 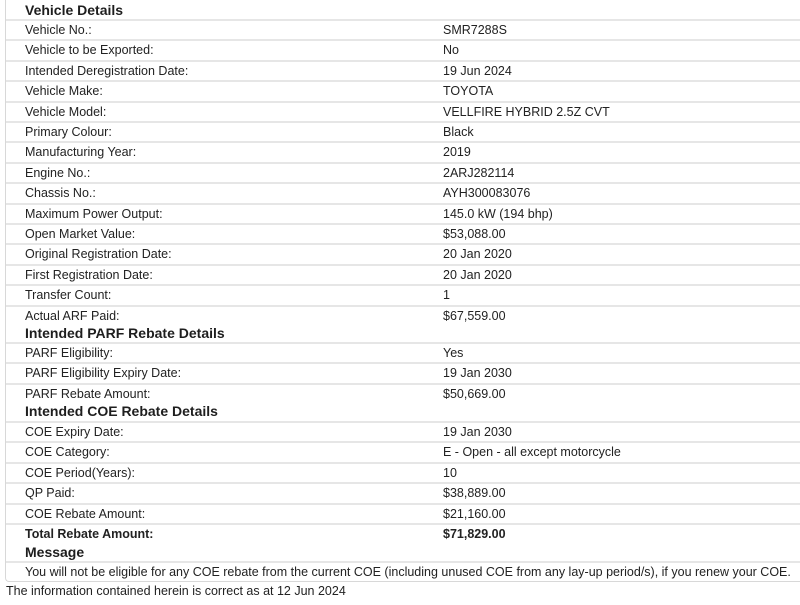 What do you see at coordinates (121, 411) in the screenshot?
I see `coe-heading: Intended COE Rebate Details` at bounding box center [121, 411].